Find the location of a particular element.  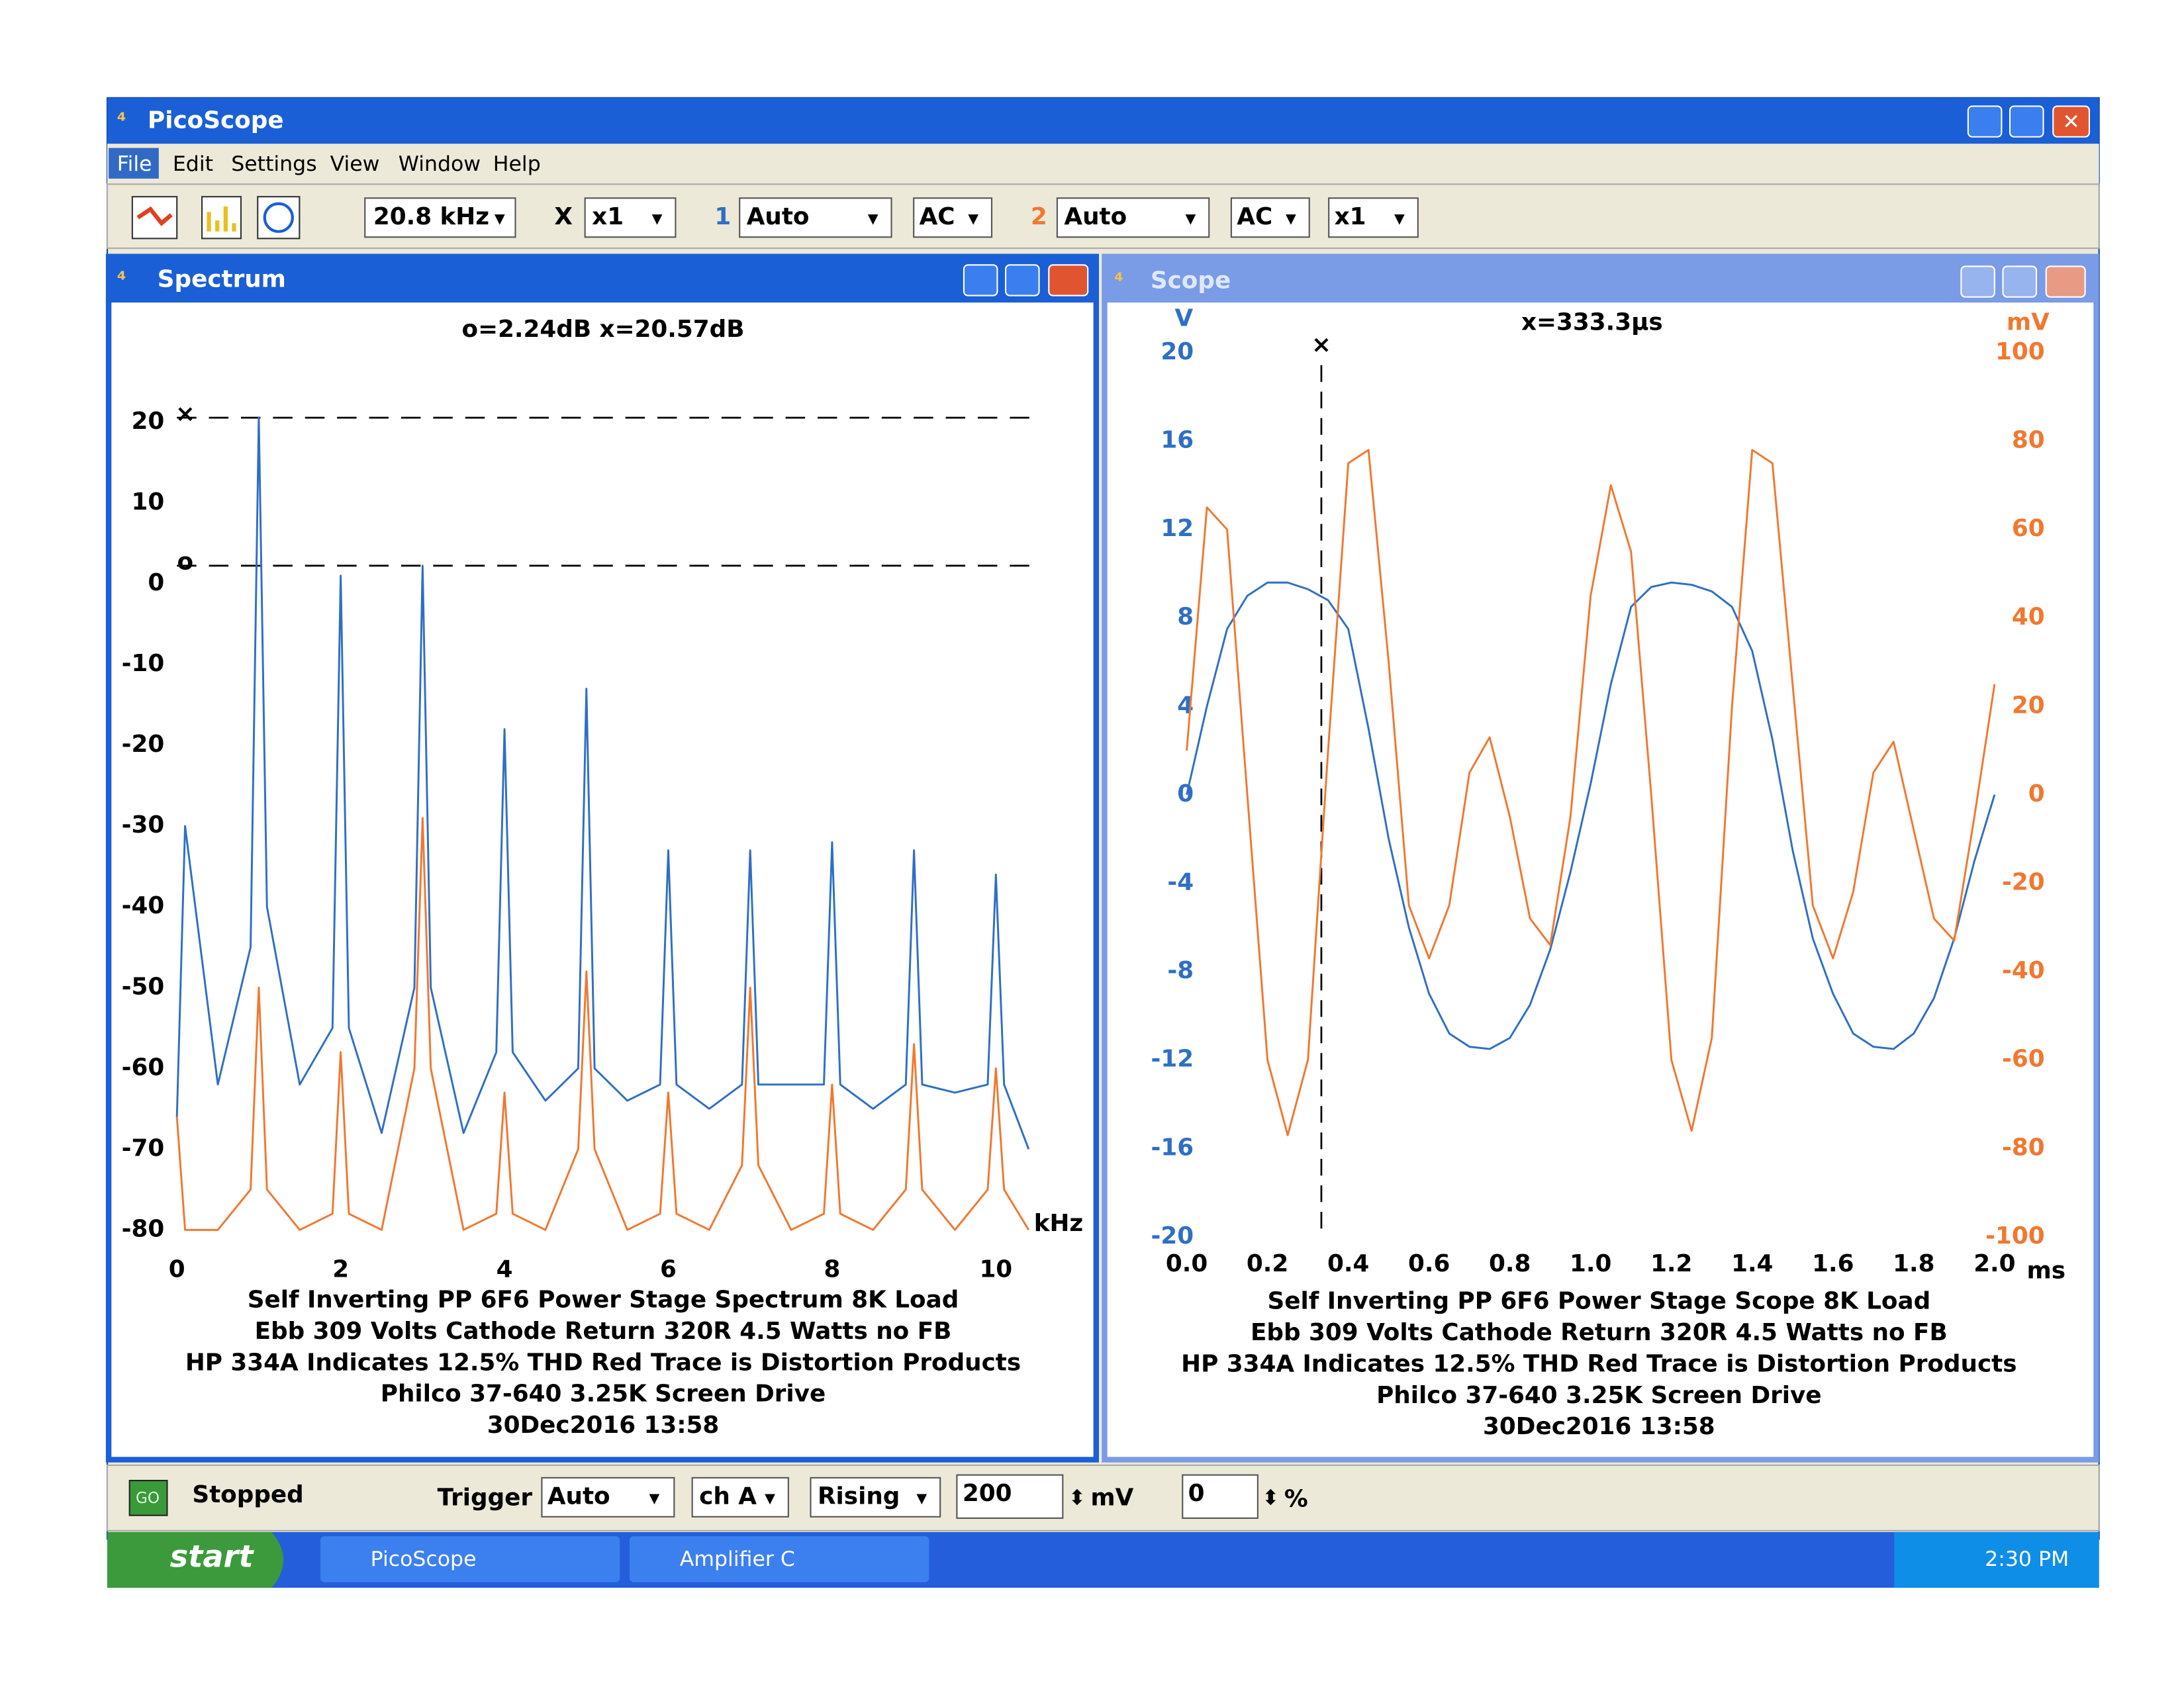

ch1-coupling: AC is located at coordinates (937, 216).